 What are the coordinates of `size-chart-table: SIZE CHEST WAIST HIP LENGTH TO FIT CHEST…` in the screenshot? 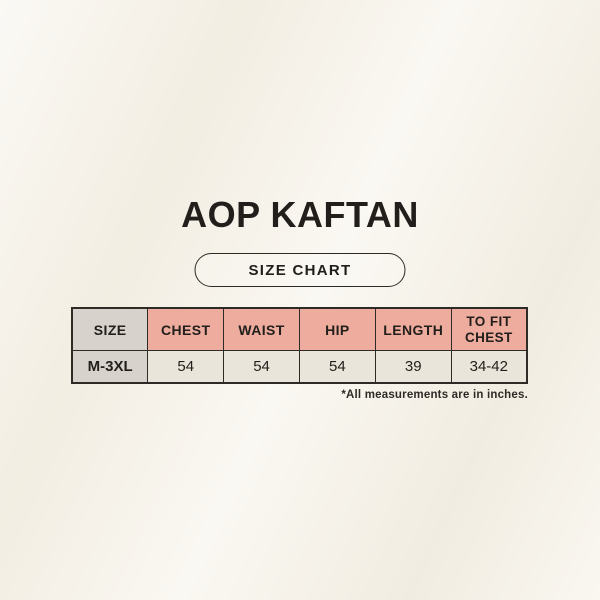 It's located at (299, 345).